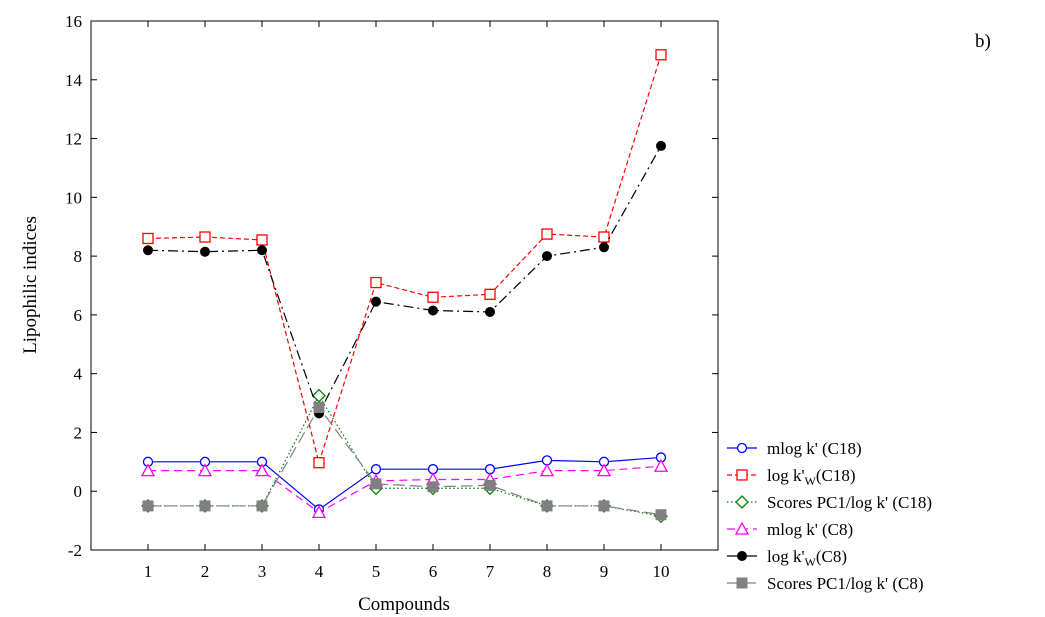  Describe the element at coordinates (811, 477) in the screenshot. I see `legend-label: log k'W(C18)` at that location.